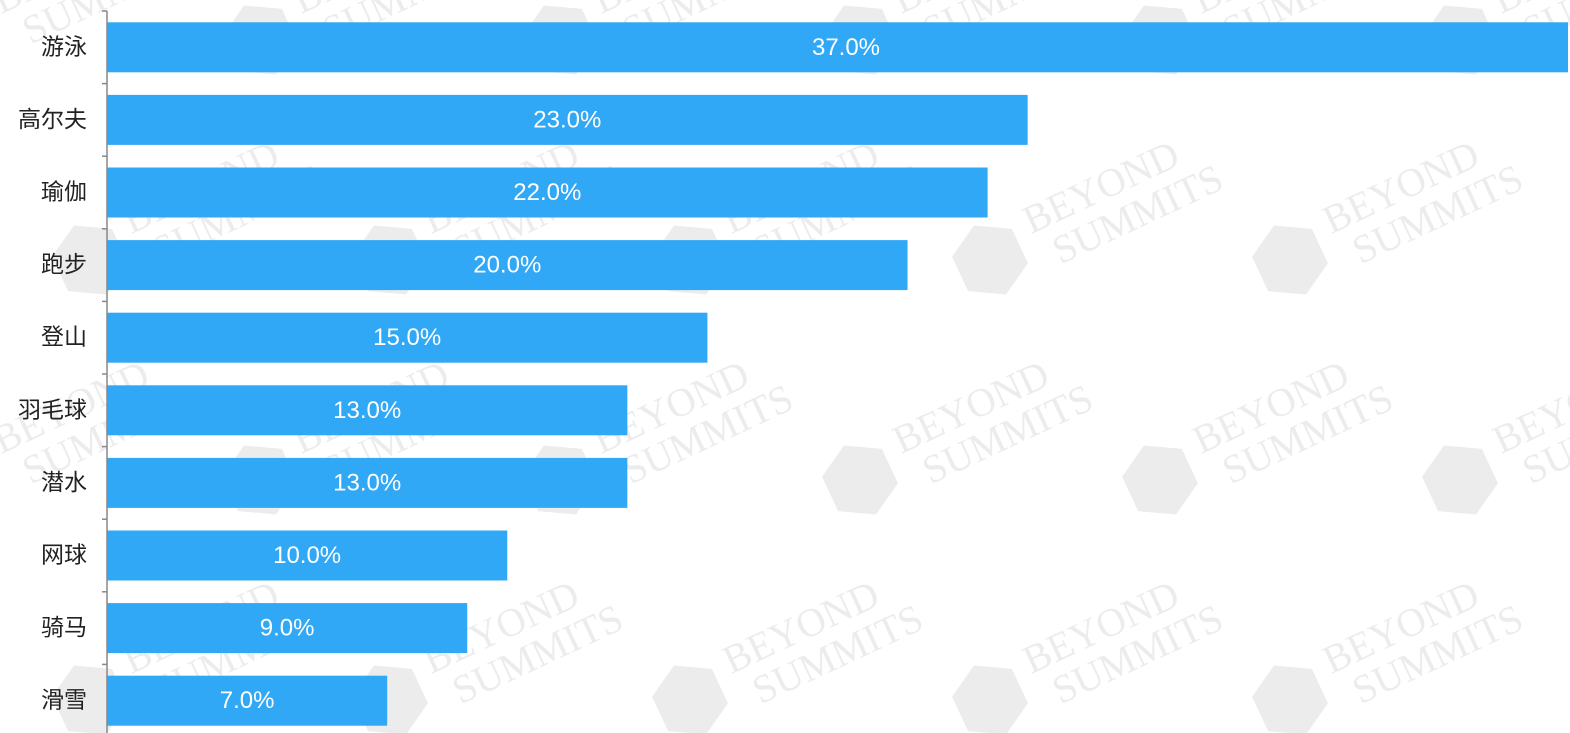 The height and width of the screenshot is (733, 1570). Describe the element at coordinates (64, 483) in the screenshot. I see `category-label: 潜水` at that location.